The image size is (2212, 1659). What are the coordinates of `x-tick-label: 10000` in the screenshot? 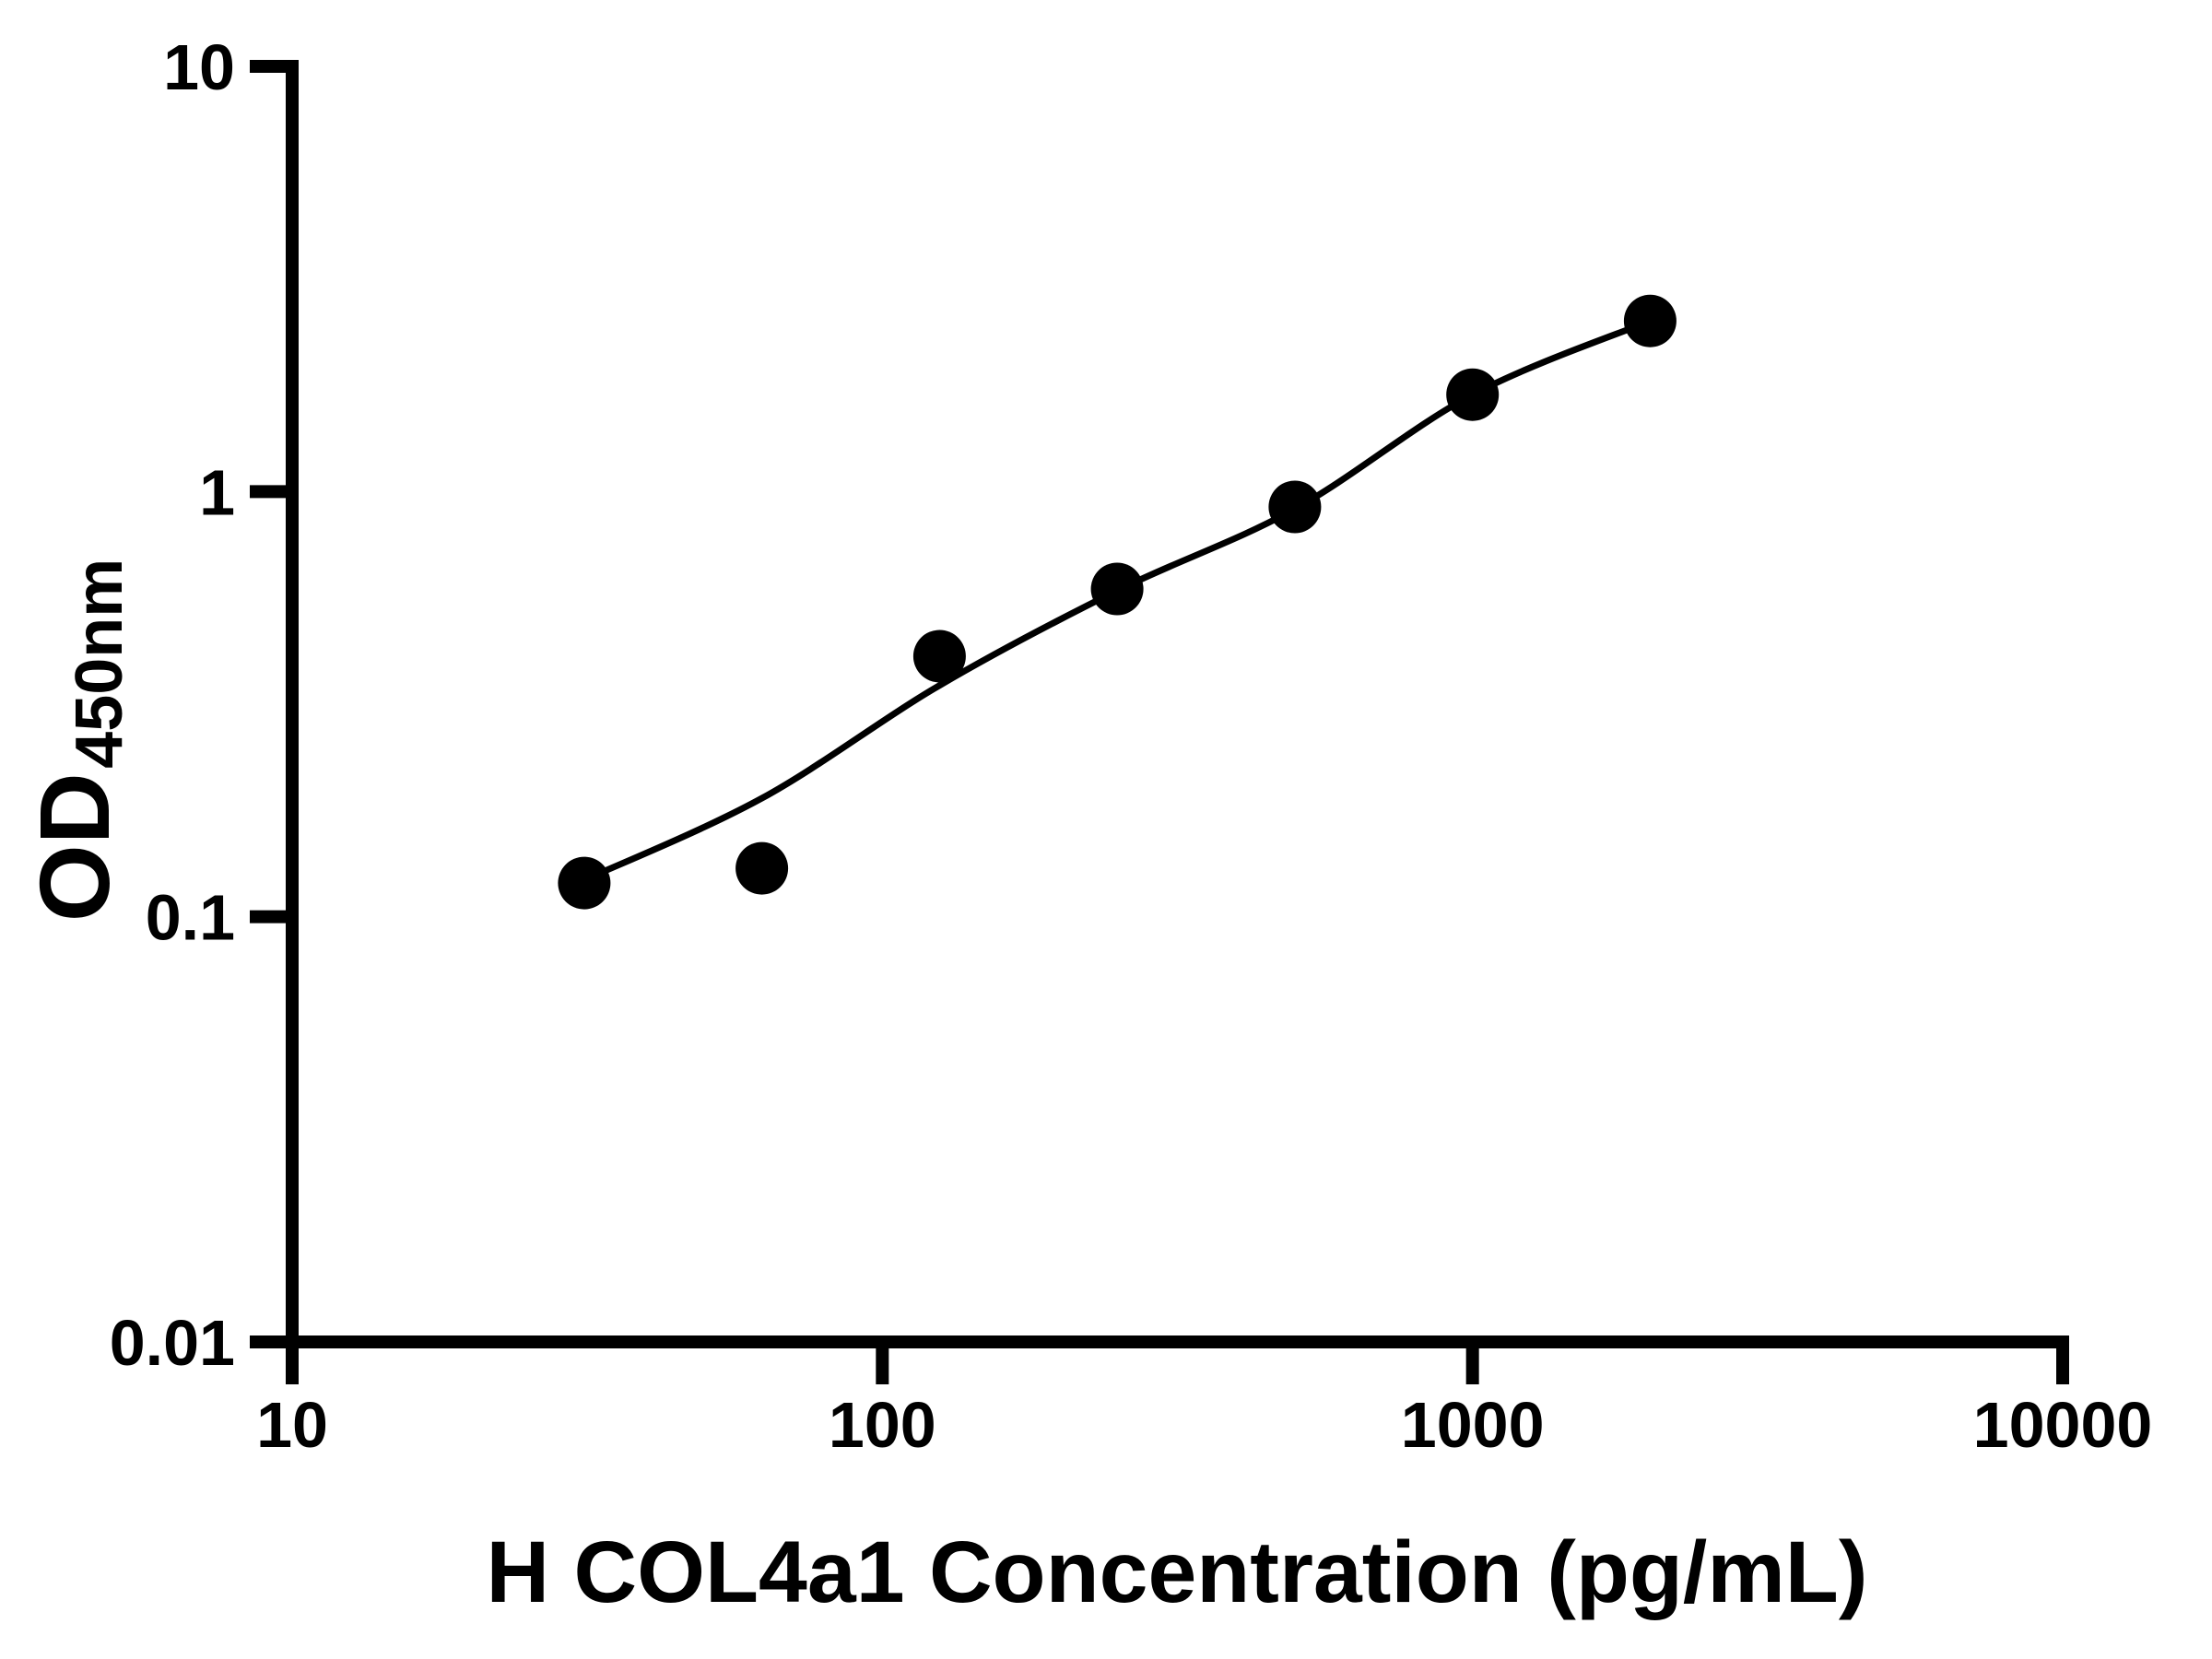 It's located at (2063, 1425).